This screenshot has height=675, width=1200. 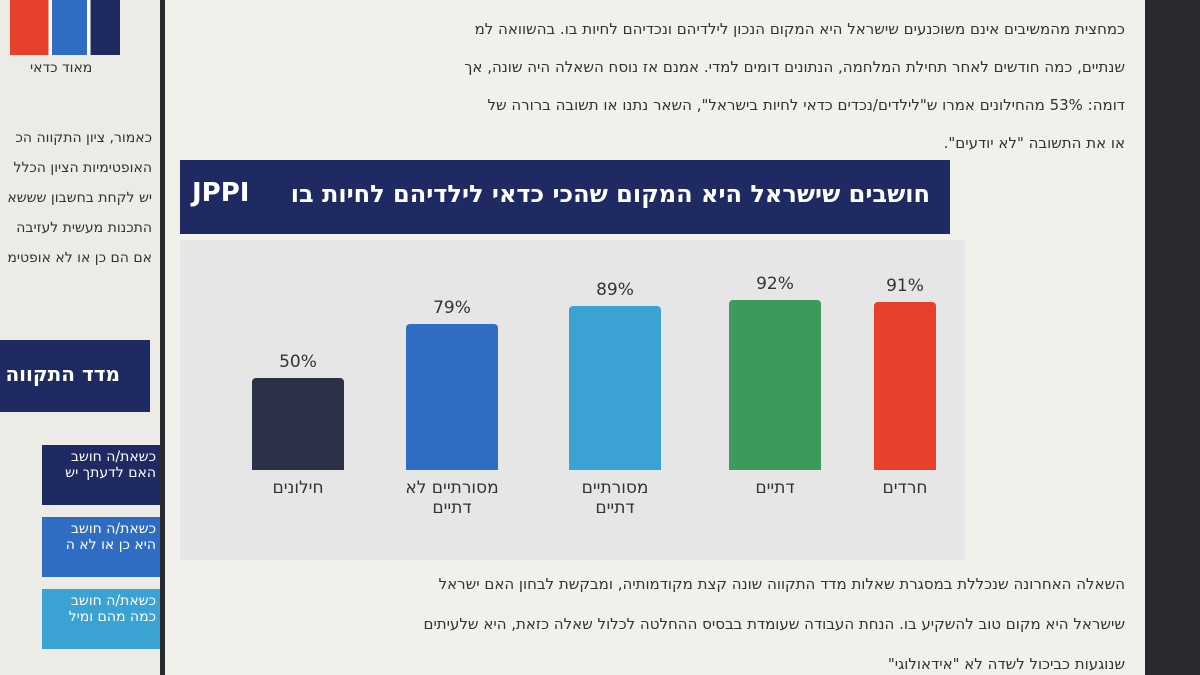 I want to click on value-label: 89%, so click(x=615, y=289).